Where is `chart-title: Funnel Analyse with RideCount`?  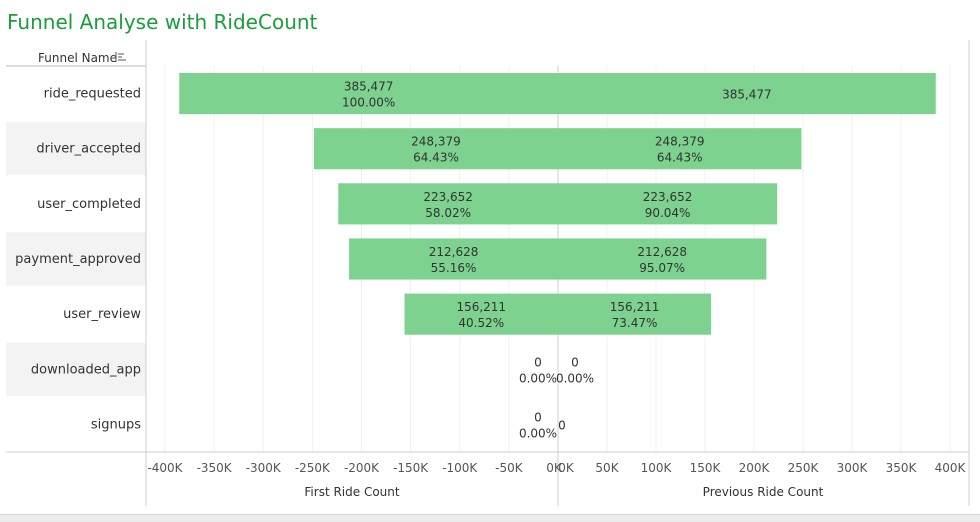 chart-title: Funnel Analyse with RideCount is located at coordinates (162, 22).